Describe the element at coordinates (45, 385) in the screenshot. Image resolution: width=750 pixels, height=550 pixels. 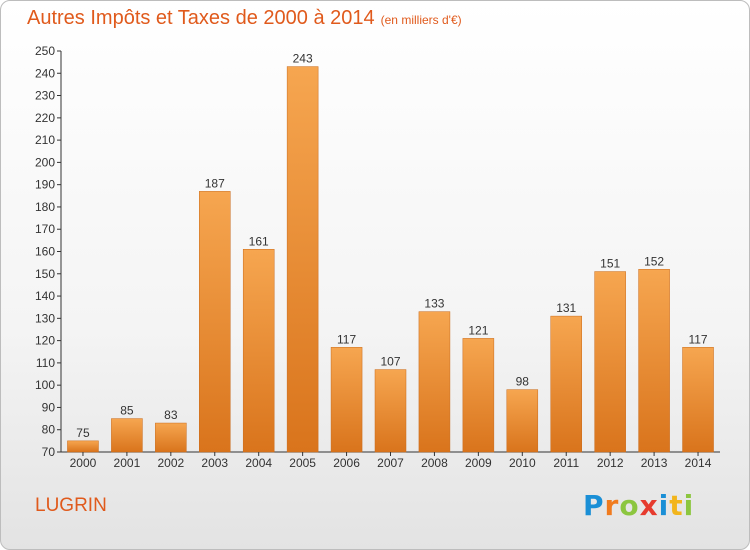
I see `y-tick-label: 100` at that location.